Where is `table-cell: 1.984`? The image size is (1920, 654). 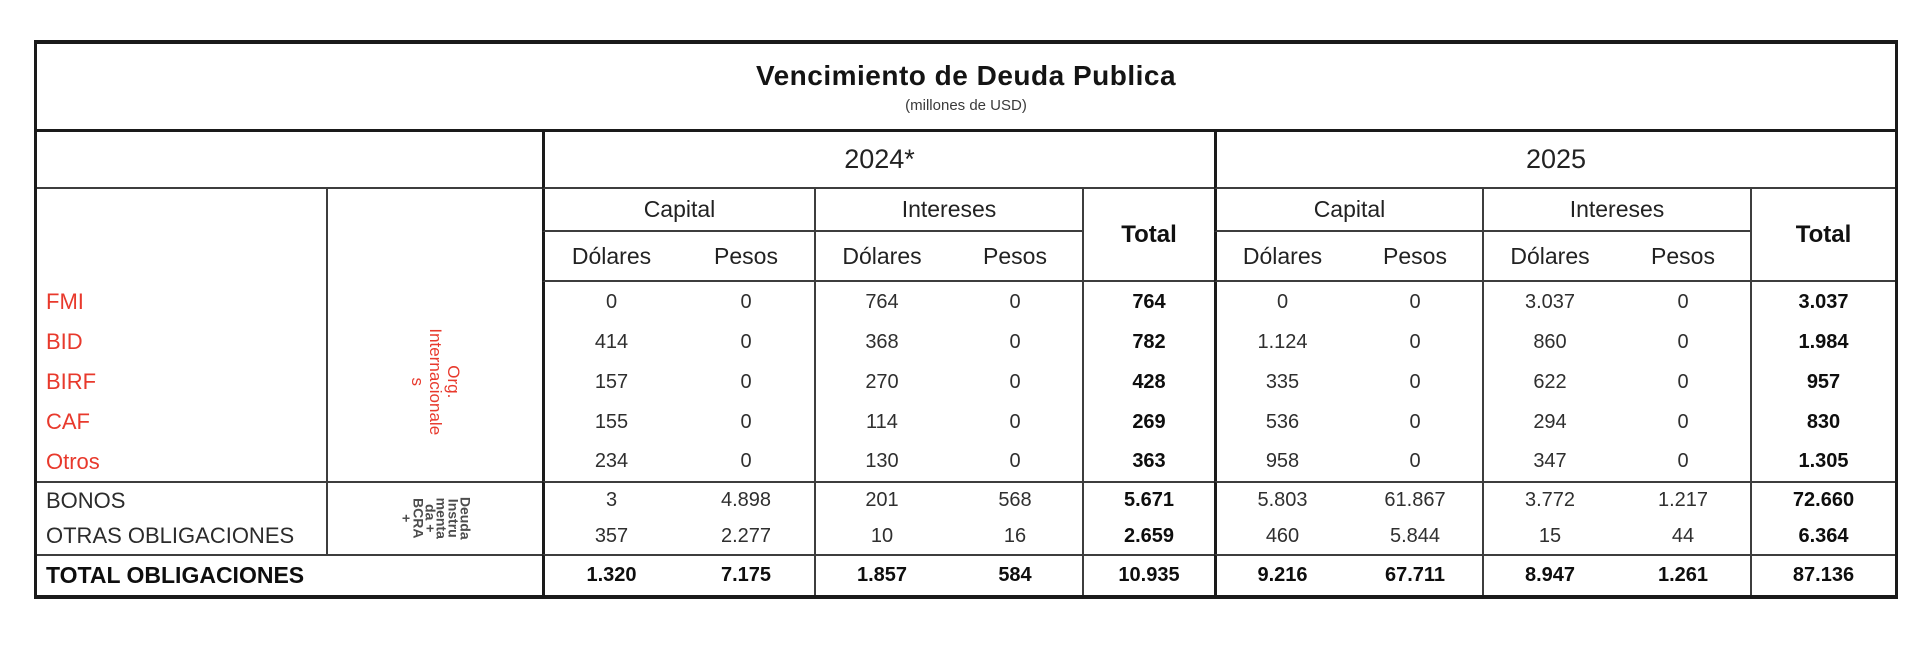
table-cell: 1.984 is located at coordinates (1822, 342).